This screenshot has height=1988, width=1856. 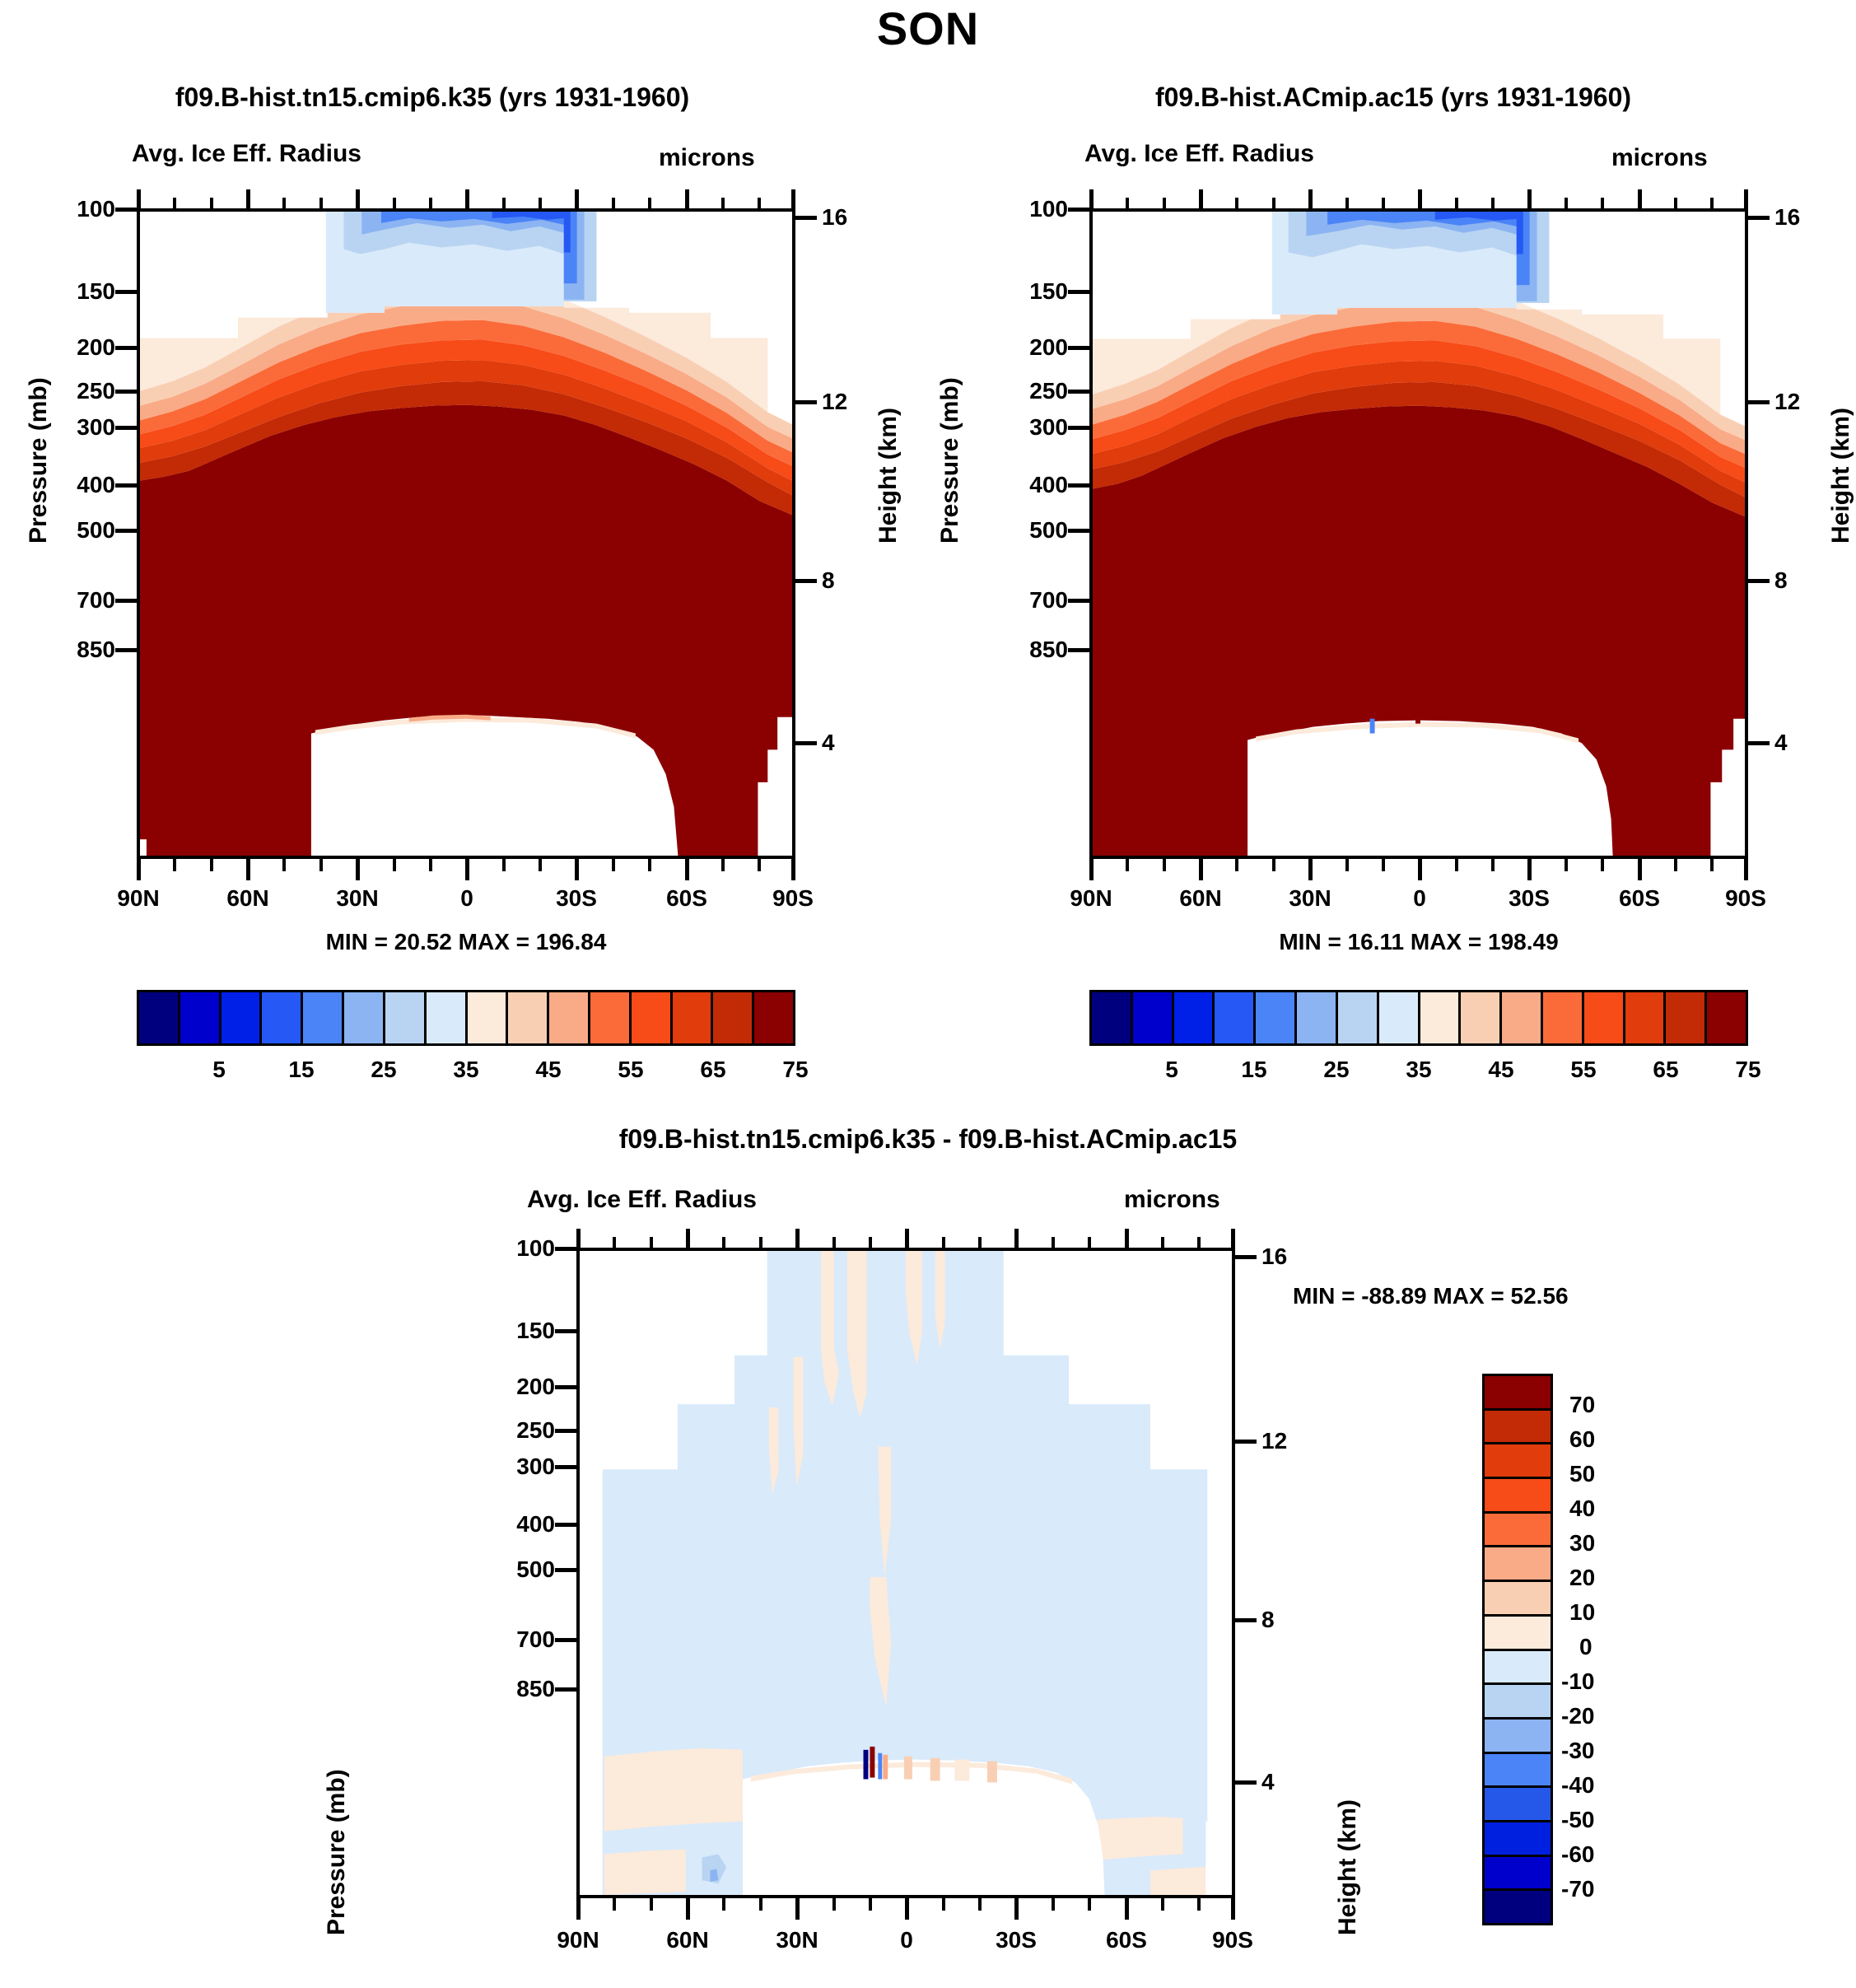 I want to click on ytick-150: 150, so click(x=535, y=1330).